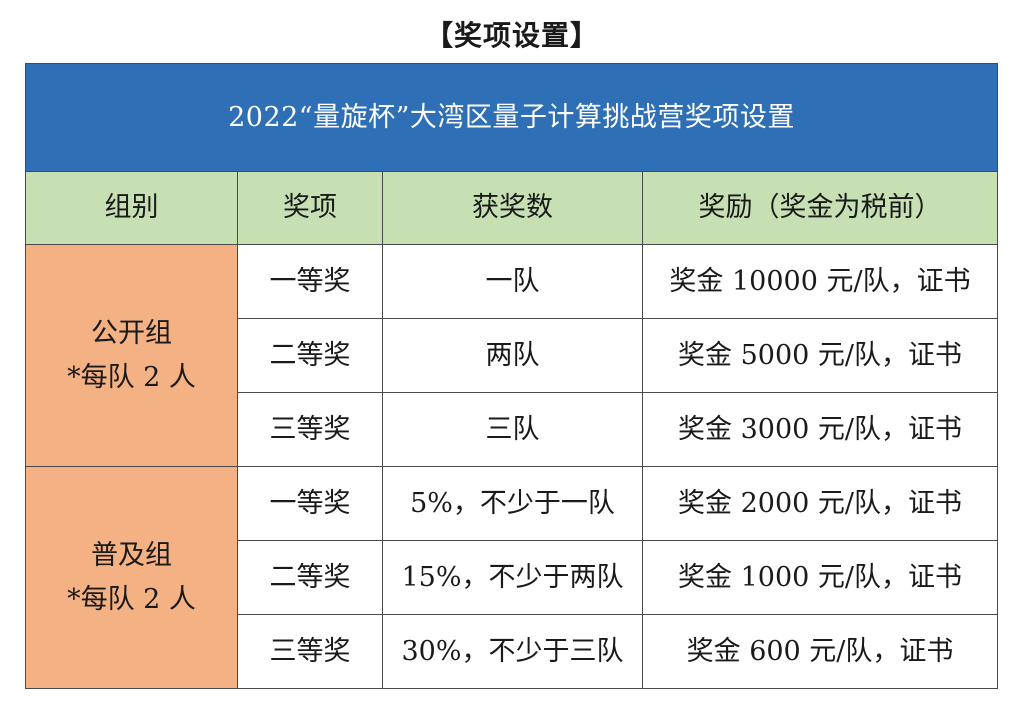  I want to click on table-title-row: 2022“量旋杯”大湾区量子计算挑战营奖项设置, so click(511, 117).